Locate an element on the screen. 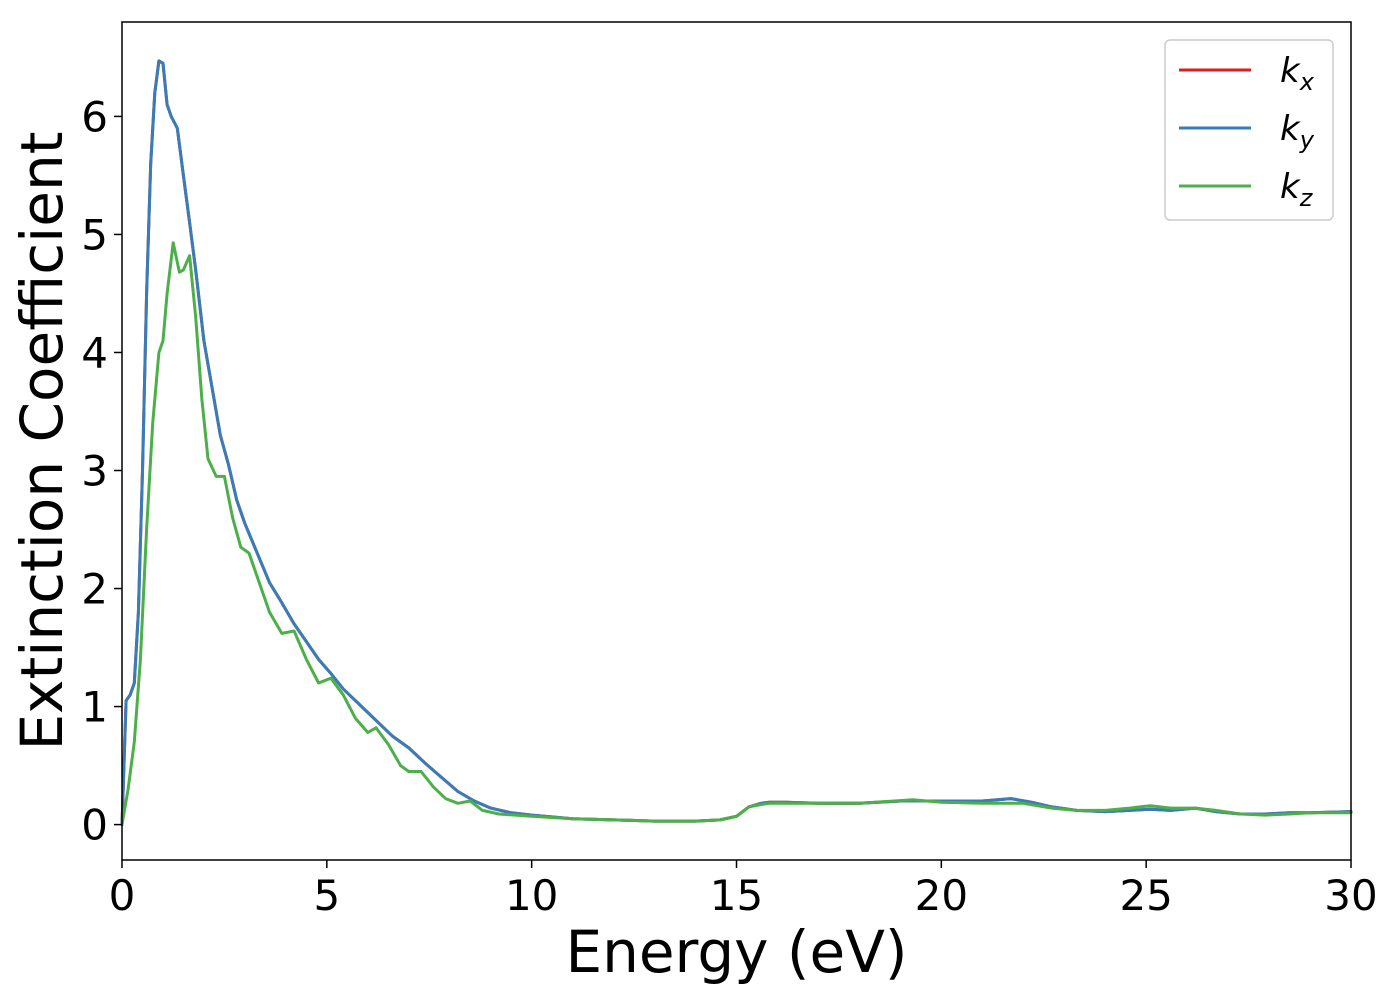 Image resolution: width=1400 pixels, height=1000 pixels. y-axis-label: Extinction Coefficient is located at coordinates (42, 441).